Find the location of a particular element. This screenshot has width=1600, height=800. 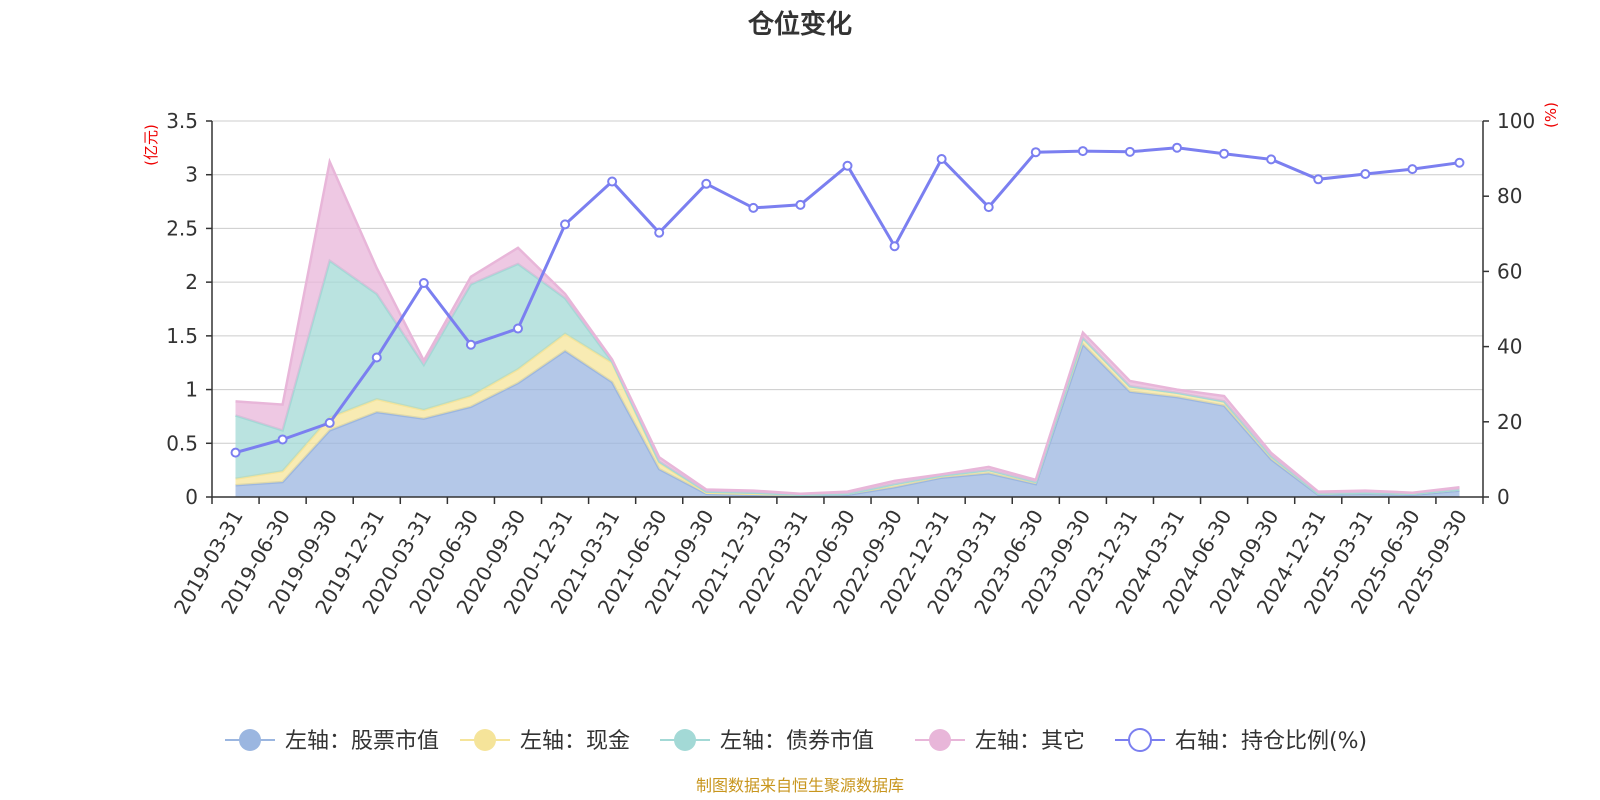

right-tick-label: 0 is located at coordinates (1503, 497).